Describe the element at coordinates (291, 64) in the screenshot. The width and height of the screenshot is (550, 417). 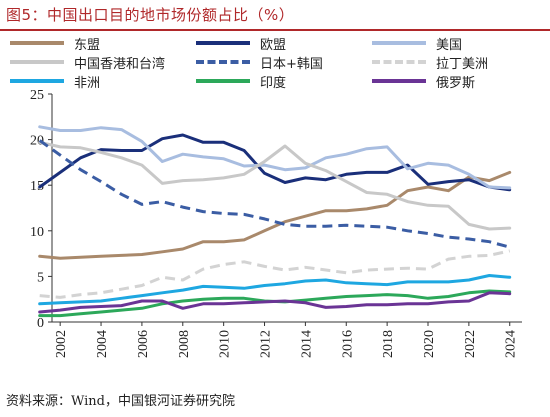
I see `legend-label: 日本+韩国` at that location.